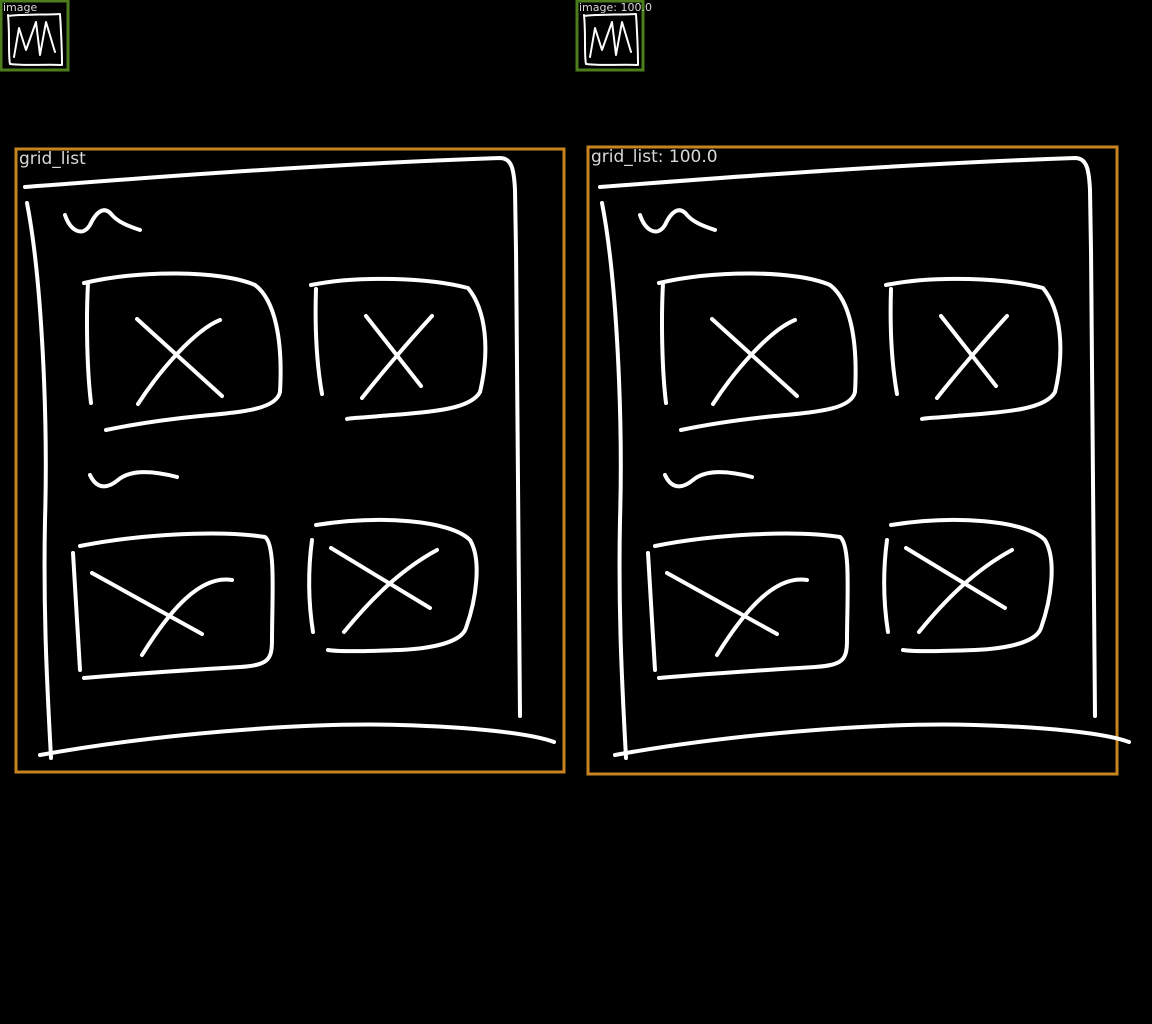 Image resolution: width=1152 pixels, height=1024 pixels. What do you see at coordinates (654, 157) in the screenshot?
I see `grid-list-score-label: grid_list: 100.0` at bounding box center [654, 157].